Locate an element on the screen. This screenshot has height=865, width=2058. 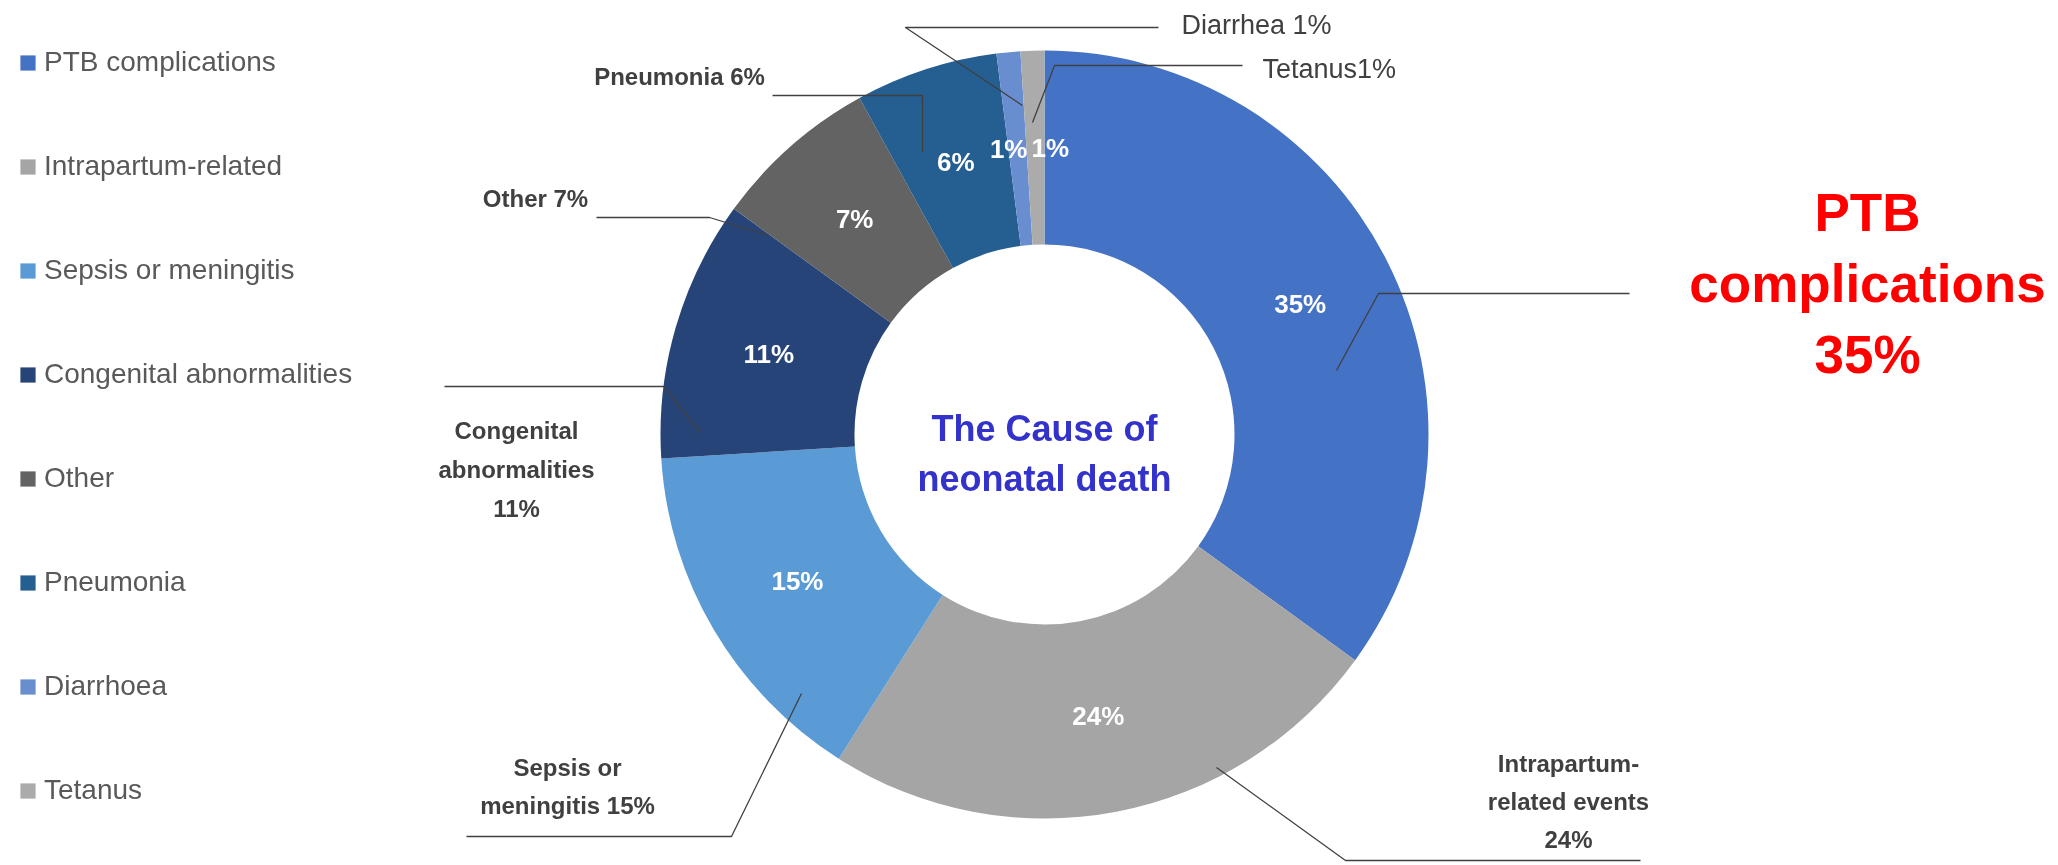
text: The Cause of neonatal death is located at coordinates (1044, 453).